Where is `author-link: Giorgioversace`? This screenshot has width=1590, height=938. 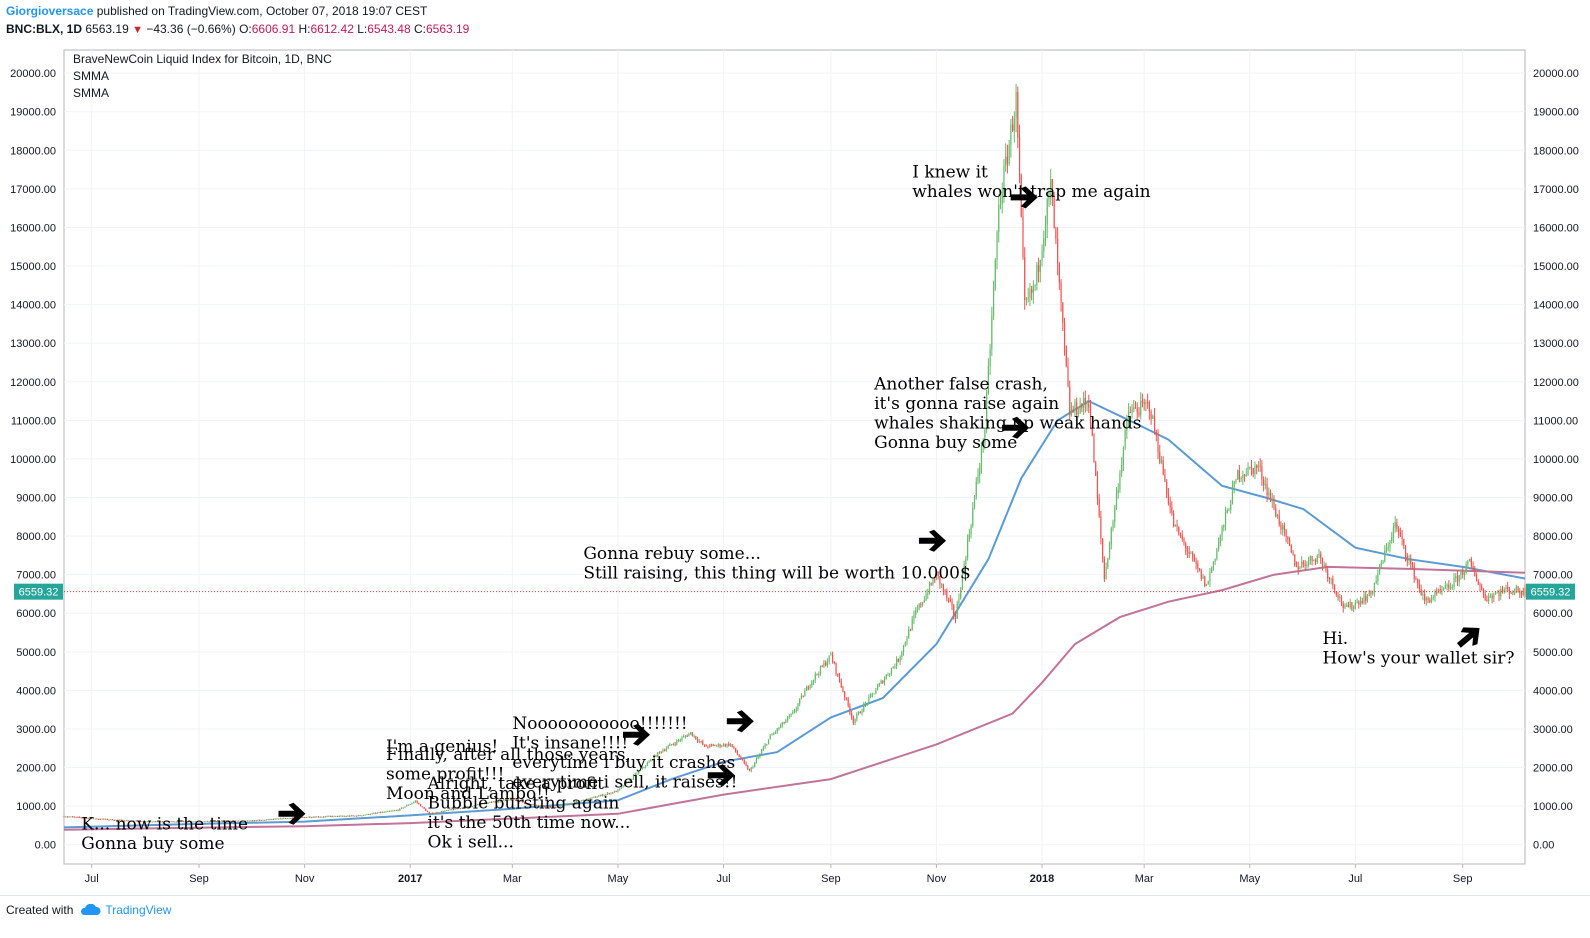 author-link: Giorgioversace is located at coordinates (50, 11).